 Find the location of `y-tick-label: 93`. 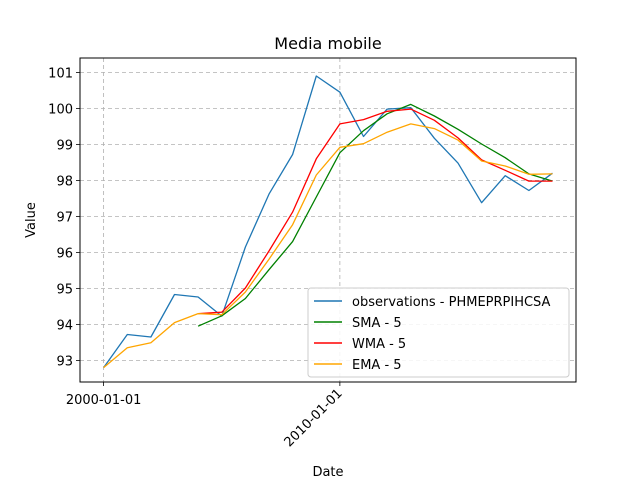

y-tick-label: 93 is located at coordinates (64, 361).